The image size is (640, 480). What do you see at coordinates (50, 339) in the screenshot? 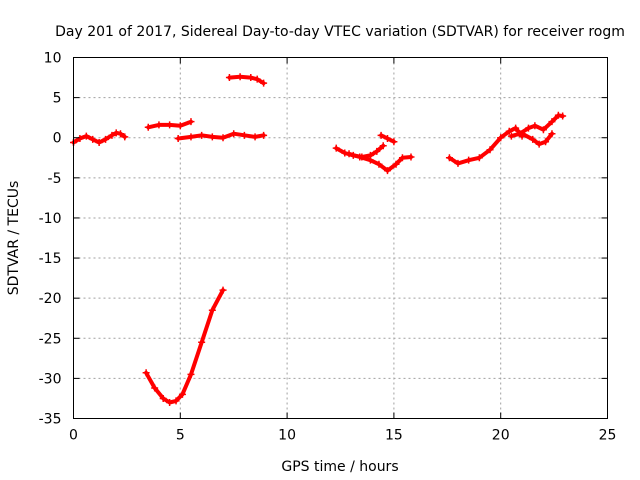
I see `y-tick-label: -25` at bounding box center [50, 339].